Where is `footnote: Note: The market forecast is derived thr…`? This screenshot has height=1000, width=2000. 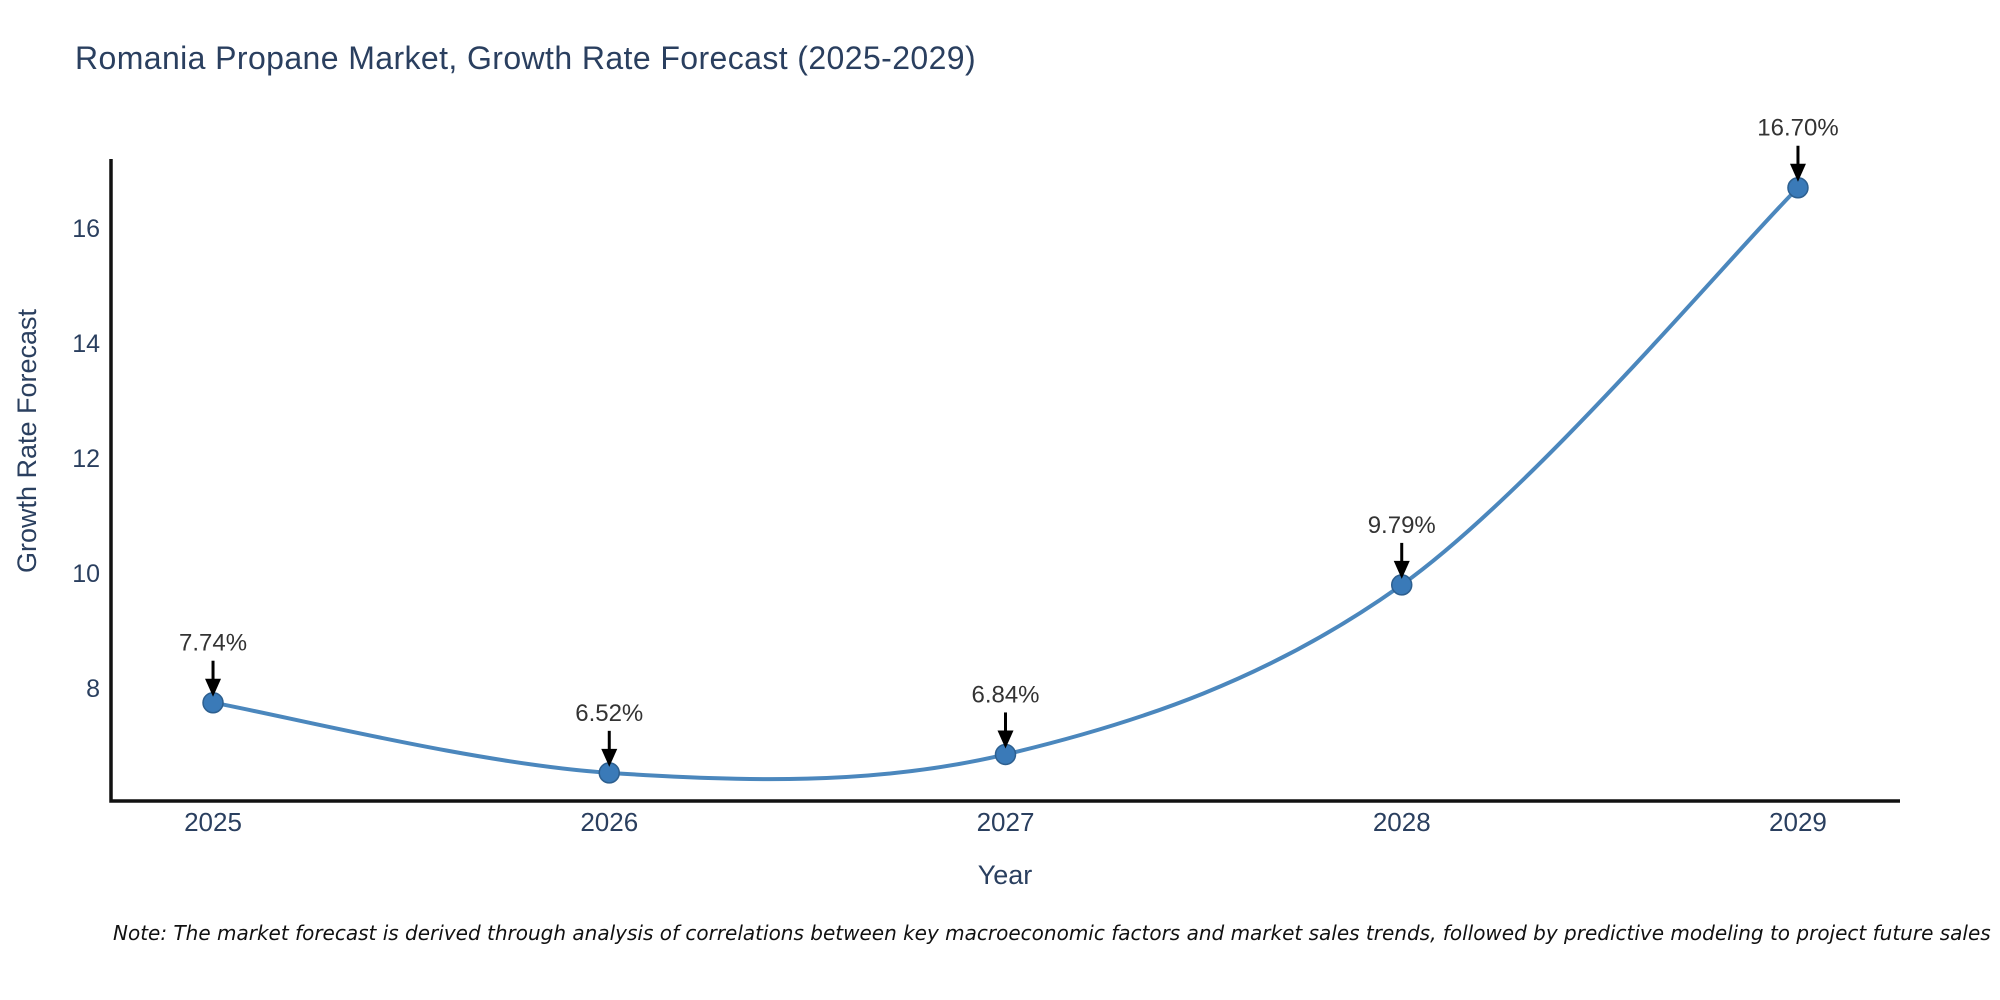
footnote: Note: The market forecast is derived thr… is located at coordinates (1052, 933).